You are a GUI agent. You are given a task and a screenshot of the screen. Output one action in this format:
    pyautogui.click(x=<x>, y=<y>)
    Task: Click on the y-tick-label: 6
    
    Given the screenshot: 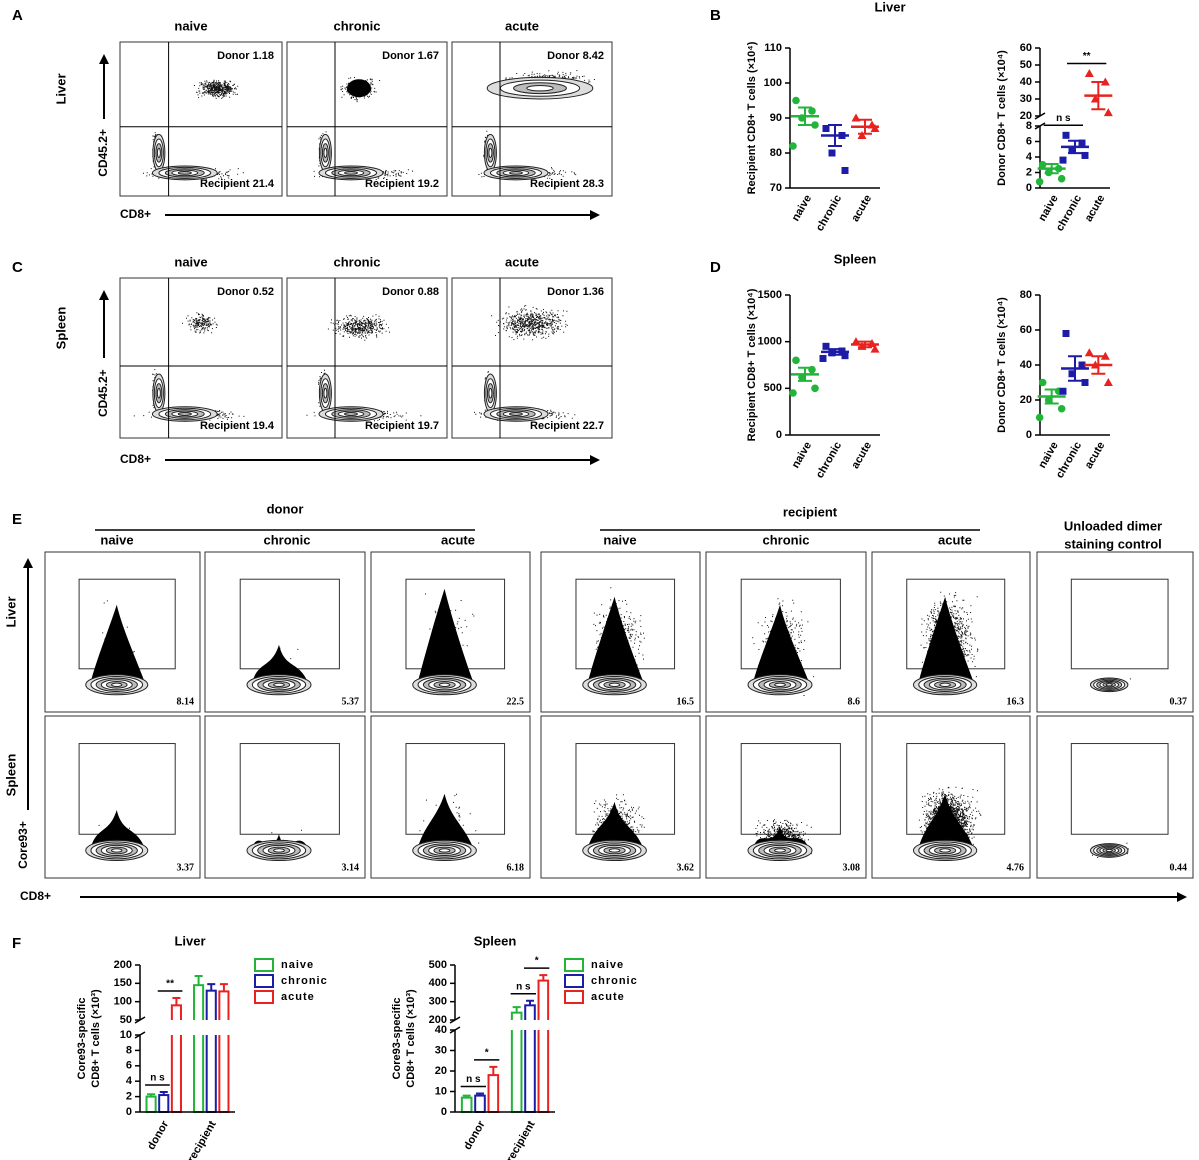 What is the action you would take?
    pyautogui.click(x=129, y=1066)
    